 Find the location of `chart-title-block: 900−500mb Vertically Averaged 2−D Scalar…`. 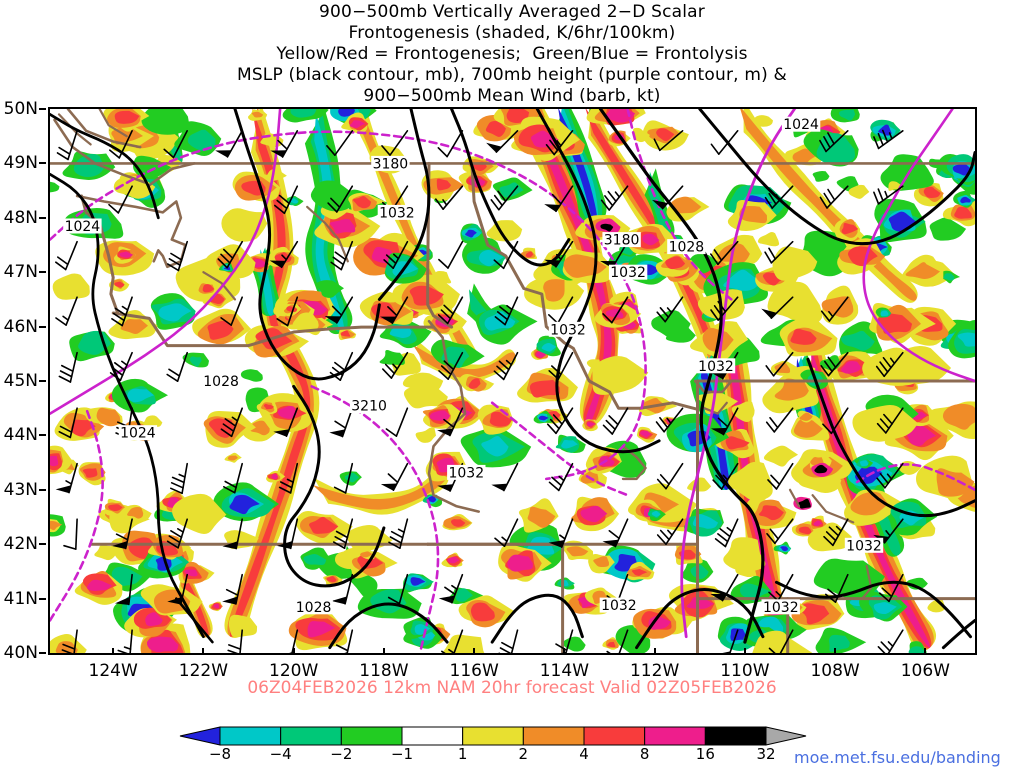

chart-title-block: 900−500mb Vertically Averaged 2−D Scalar… is located at coordinates (512, 54).